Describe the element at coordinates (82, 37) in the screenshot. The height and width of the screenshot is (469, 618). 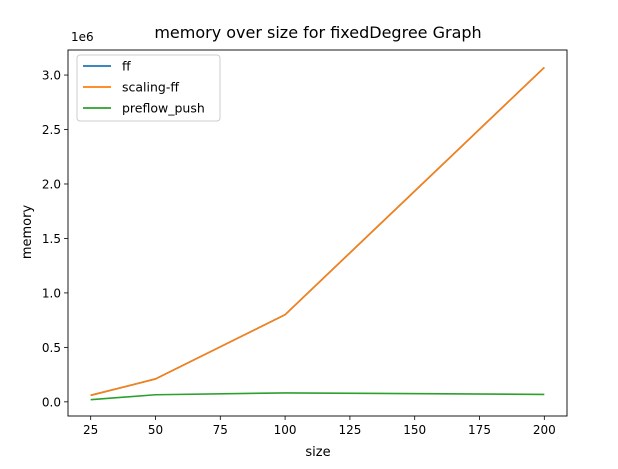
I see `y-offset-label: 1e6` at that location.